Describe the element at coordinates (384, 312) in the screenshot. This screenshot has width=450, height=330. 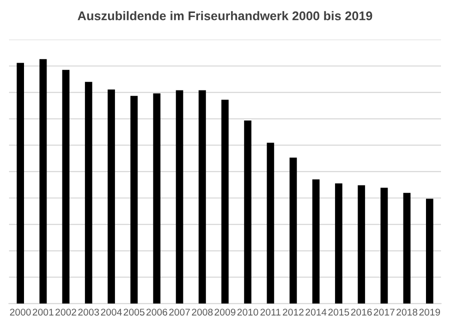
I see `x-tick-label: 2017` at that location.